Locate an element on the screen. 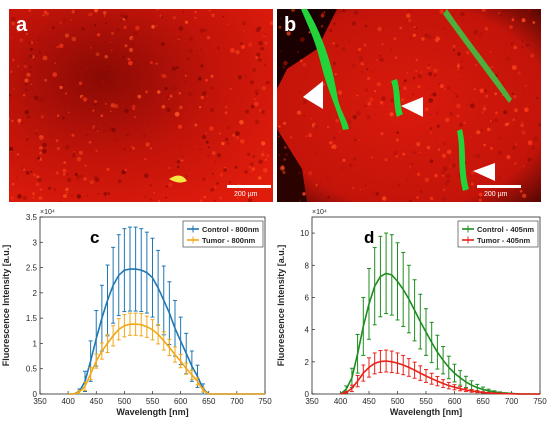 The width and height of the screenshot is (550, 424). x-tick-label: 500 is located at coordinates (398, 401).